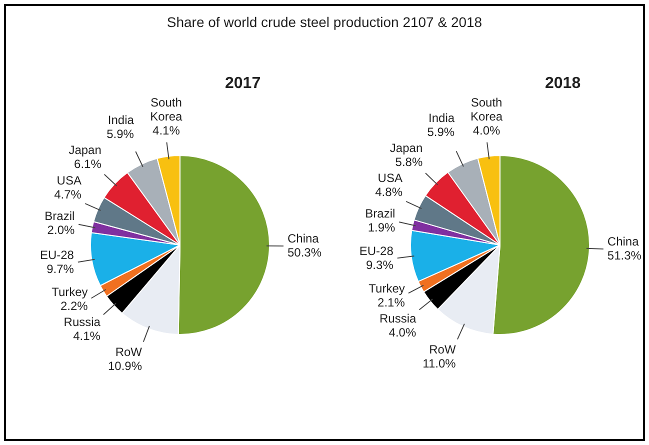 This screenshot has width=649, height=445. What do you see at coordinates (68, 194) in the screenshot?
I see `data-label: 4.7%` at bounding box center [68, 194].